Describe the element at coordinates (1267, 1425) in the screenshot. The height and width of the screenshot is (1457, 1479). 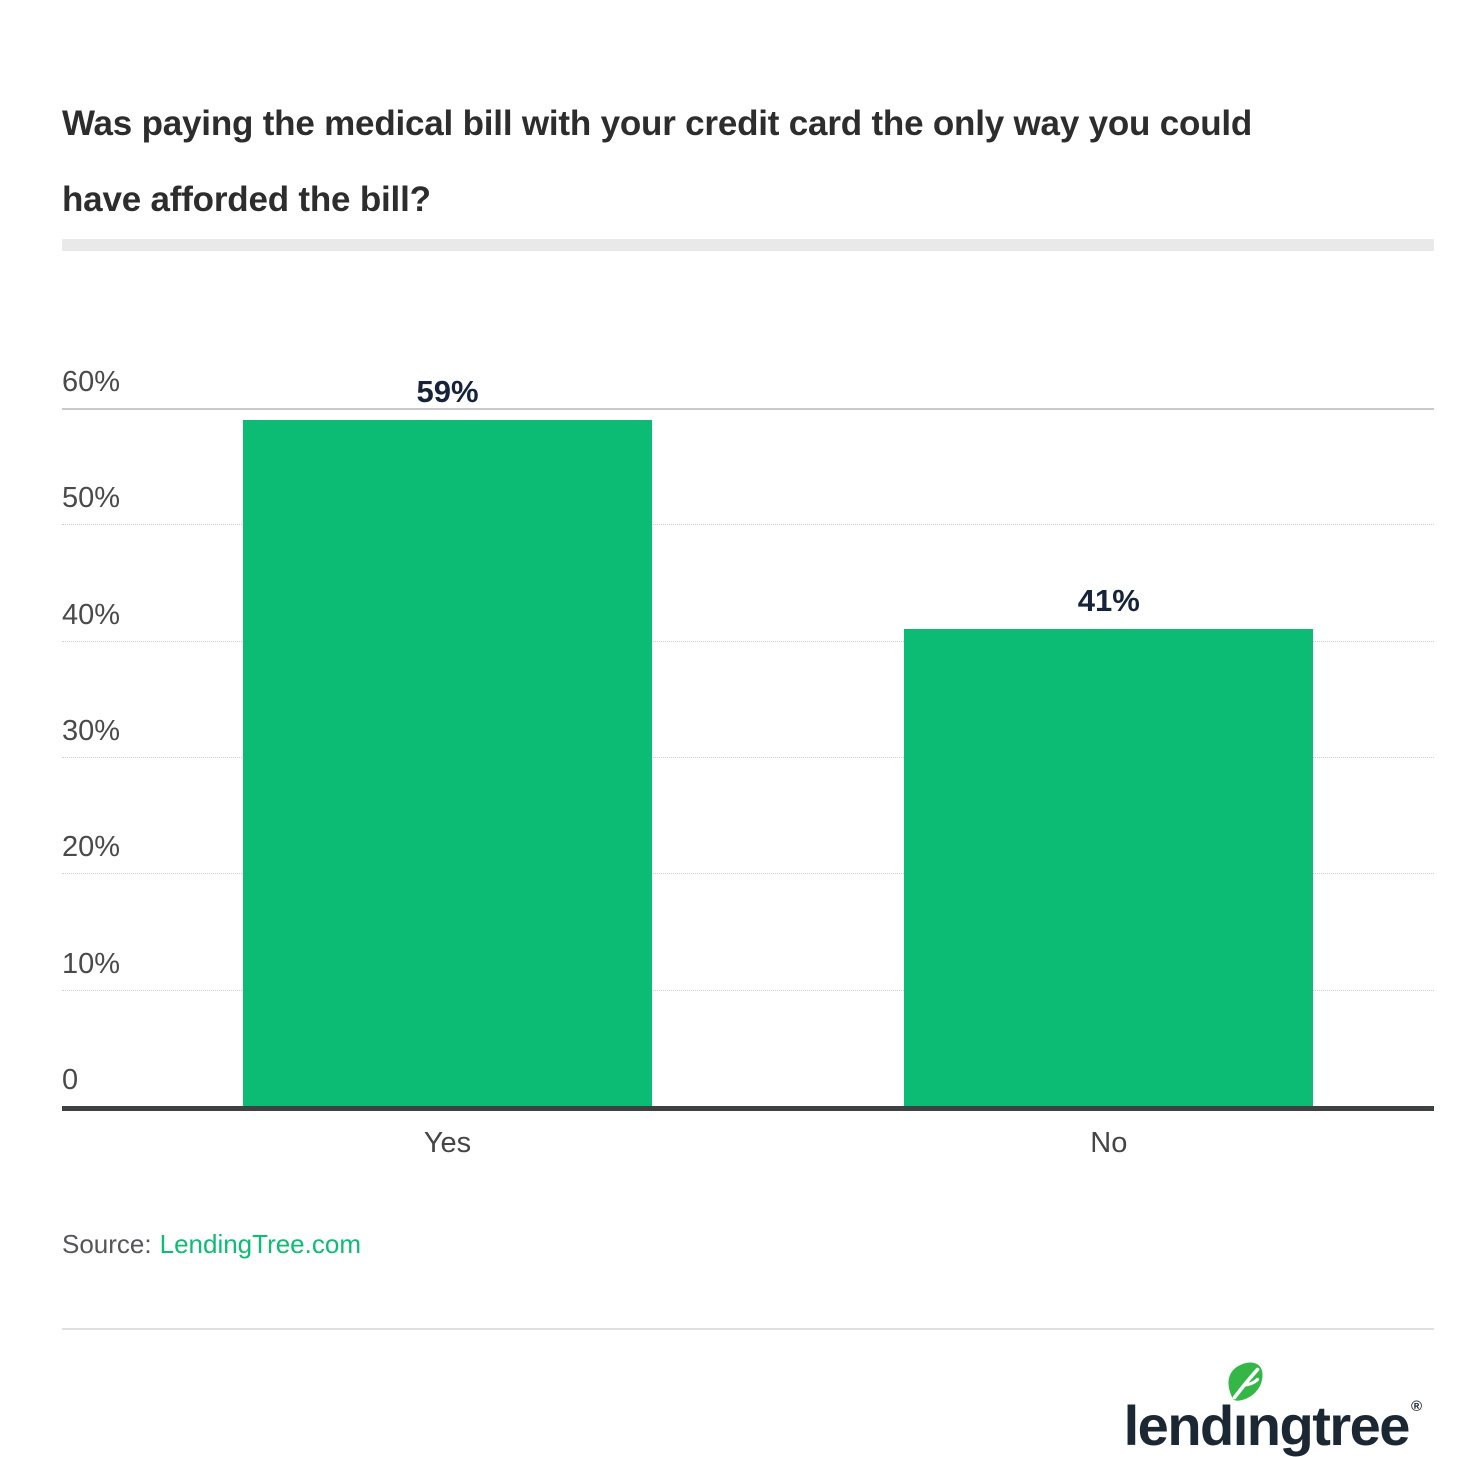
I see `logo-wordmark: lendıngtree` at that location.